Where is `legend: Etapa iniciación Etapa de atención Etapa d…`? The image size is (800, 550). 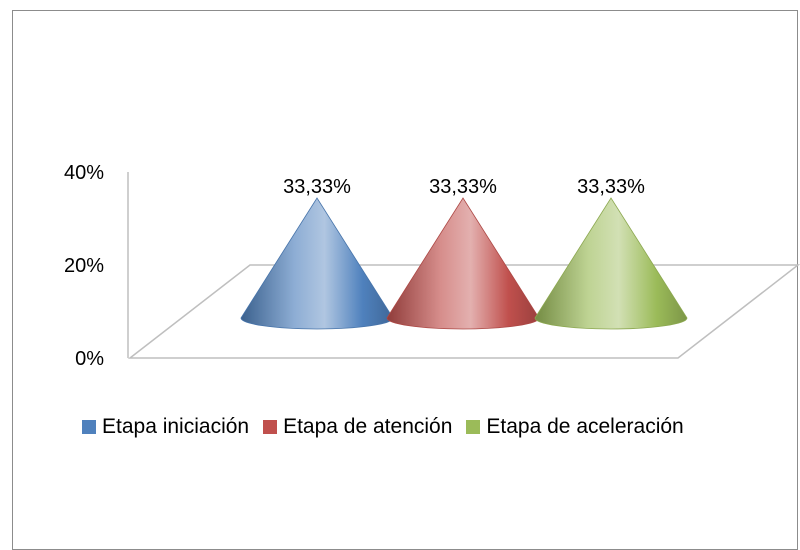
legend: Etapa iniciación Etapa de atención Etapa d… is located at coordinates (390, 427).